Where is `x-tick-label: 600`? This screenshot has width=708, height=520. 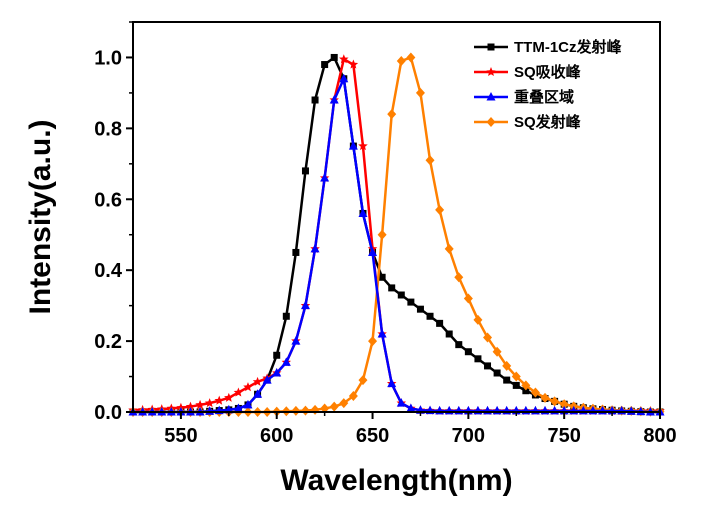 x-tick-label: 600 is located at coordinates (276, 436).